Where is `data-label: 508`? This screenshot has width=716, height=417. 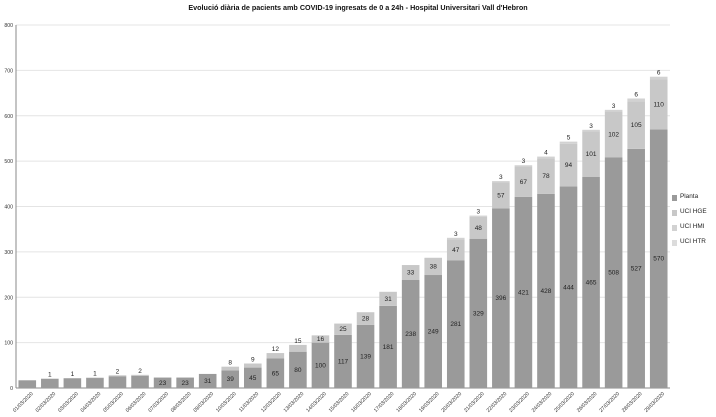
data-label: 508 is located at coordinates (613, 273).